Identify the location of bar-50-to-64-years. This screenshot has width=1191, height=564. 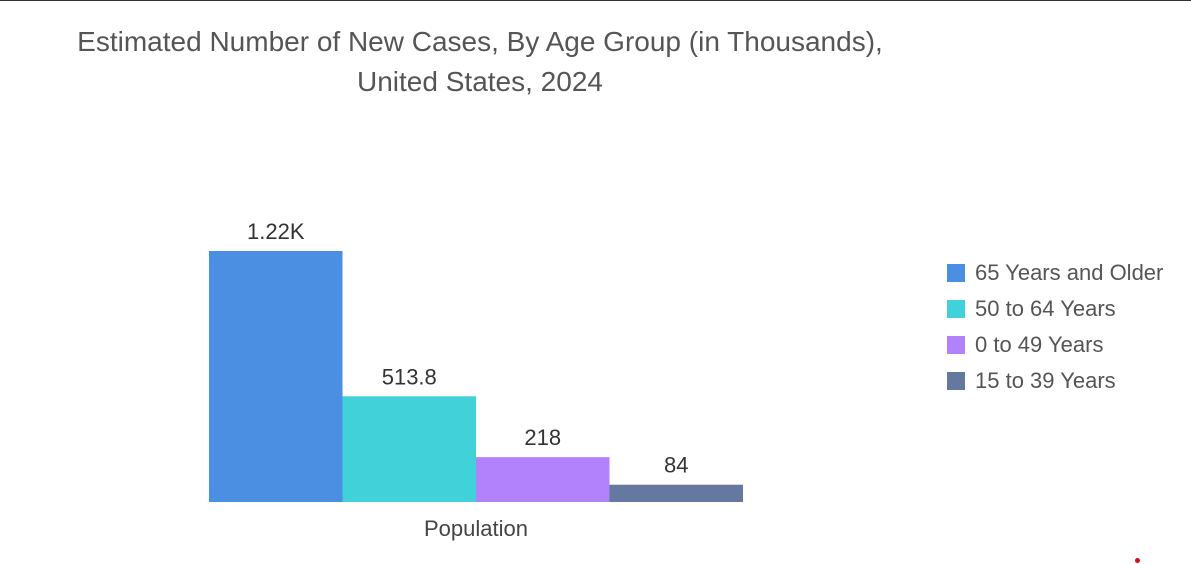
(409, 449).